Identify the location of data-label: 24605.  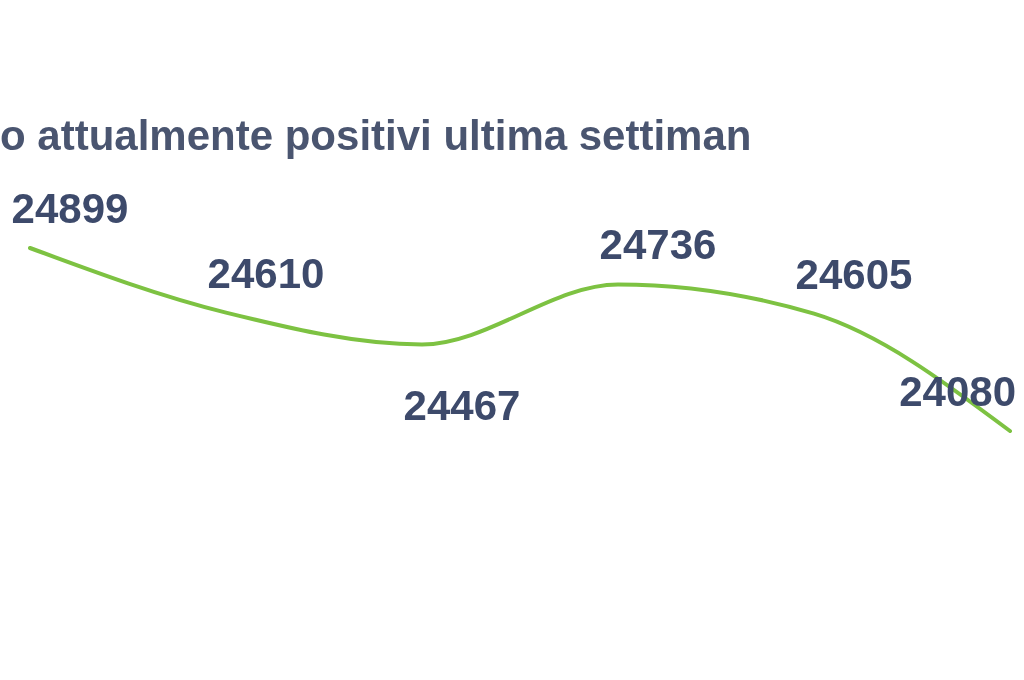
(854, 274).